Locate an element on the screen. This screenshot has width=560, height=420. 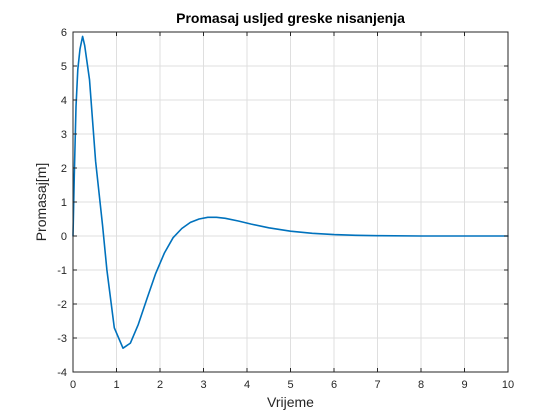
x-tick-label: 3 is located at coordinates (203, 385).